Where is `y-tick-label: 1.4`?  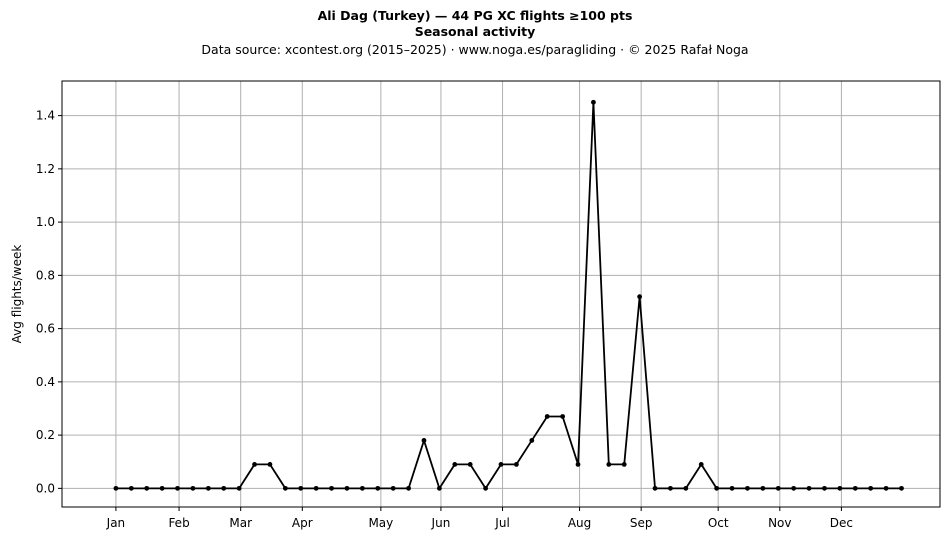
y-tick-label: 1.4 is located at coordinates (45, 116).